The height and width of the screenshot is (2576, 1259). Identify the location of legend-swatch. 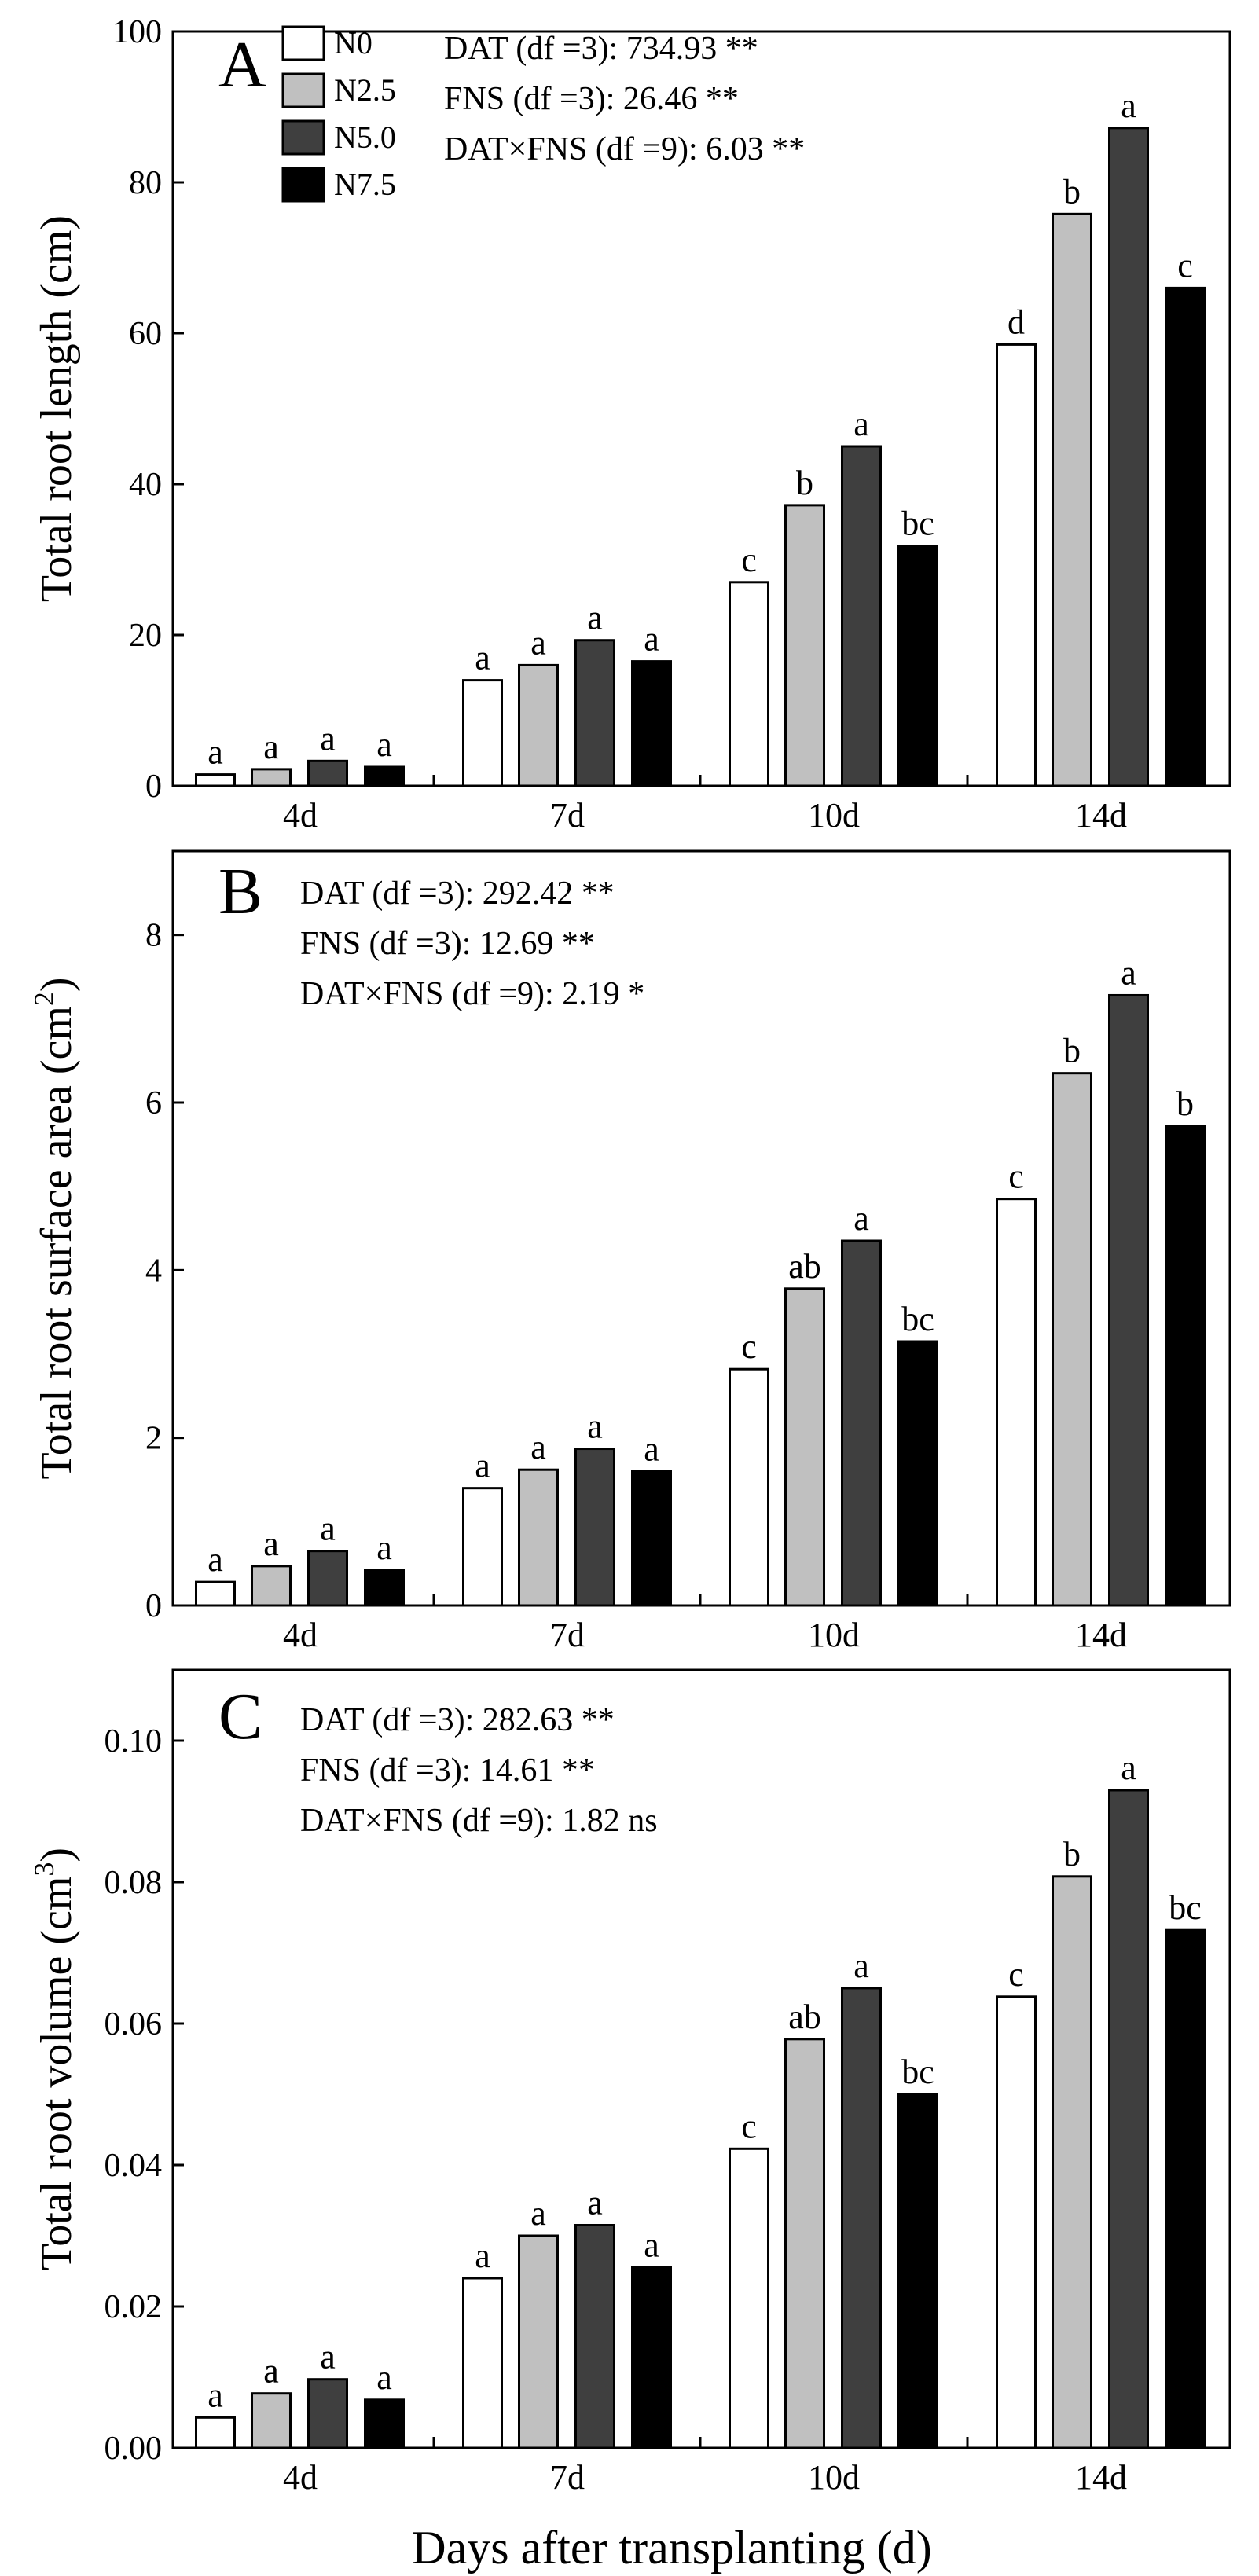
(303, 137).